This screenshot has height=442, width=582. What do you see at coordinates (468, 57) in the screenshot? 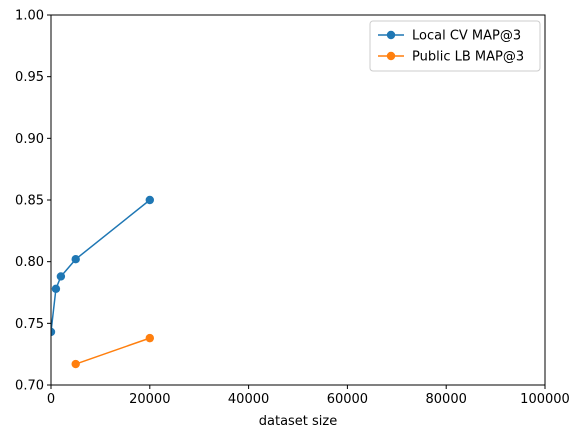
I see `legend-label: Public LB MAP@3` at bounding box center [468, 57].